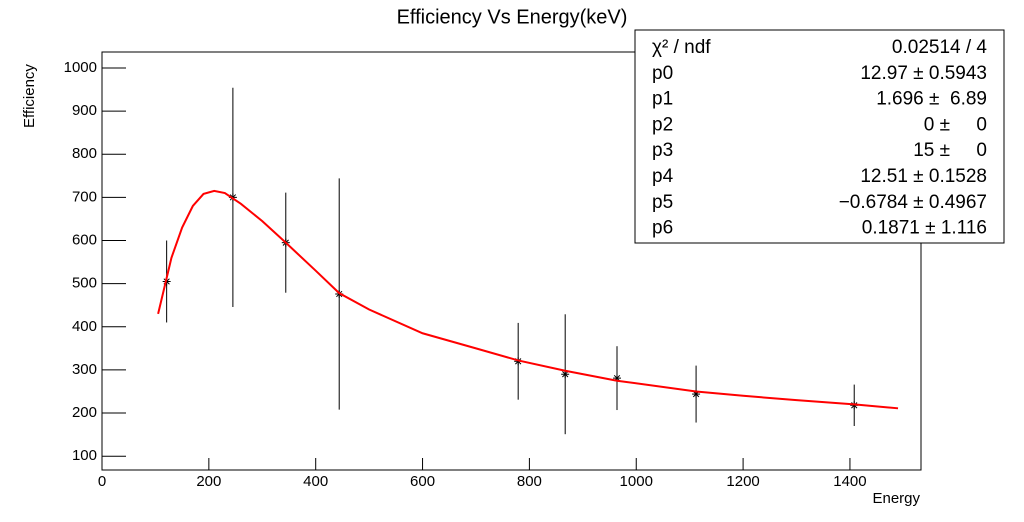  I want to click on x-axis-label: Energy, so click(896, 498).